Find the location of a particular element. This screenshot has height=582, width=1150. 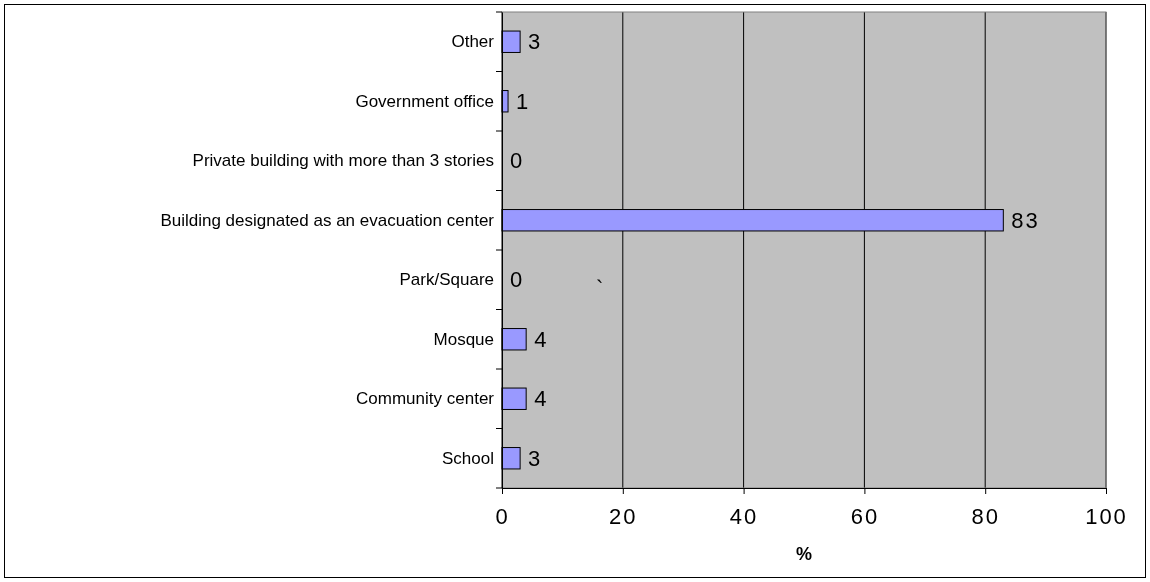

x-tick-label: 80 is located at coordinates (985, 516).